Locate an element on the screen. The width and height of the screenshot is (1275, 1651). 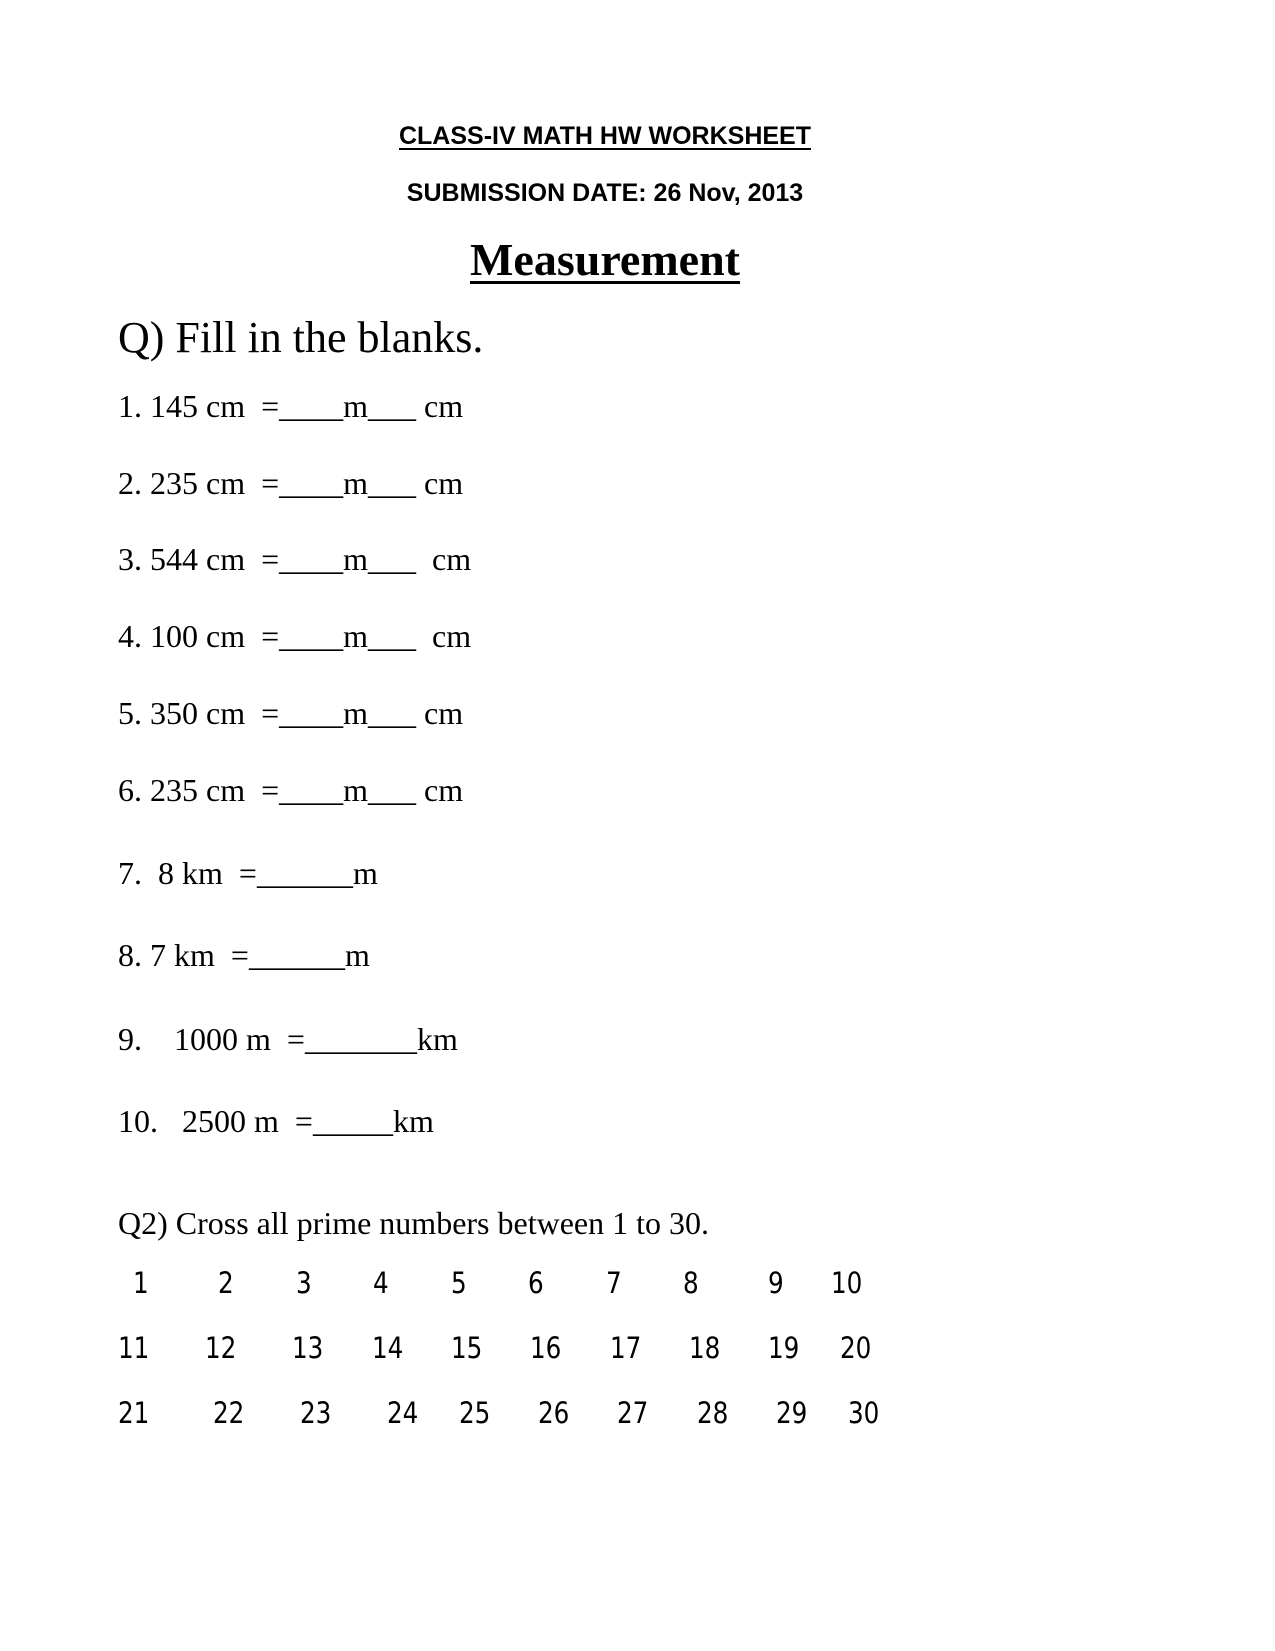
number-cell: 15 is located at coordinates (467, 1348).